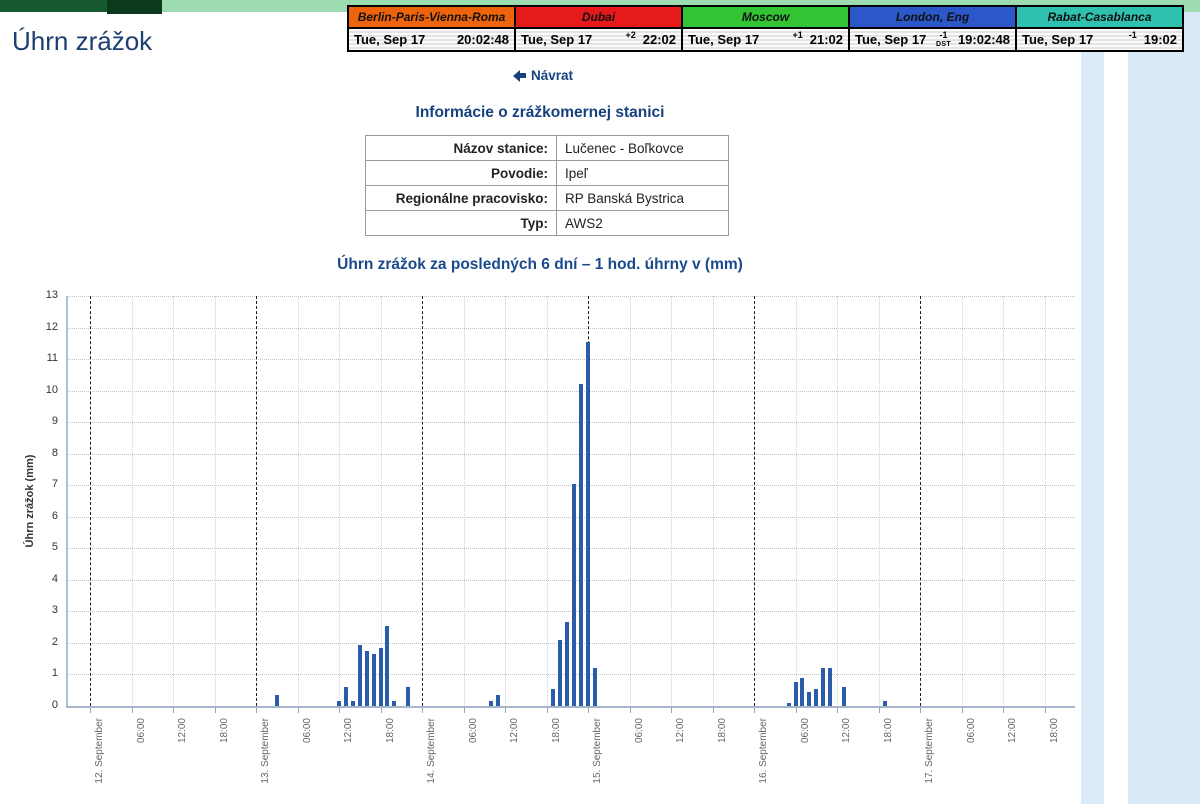 Image resolution: width=1200 pixels, height=804 pixels. Describe the element at coordinates (1164, 408) in the screenshot. I see `right-side-panel` at that location.